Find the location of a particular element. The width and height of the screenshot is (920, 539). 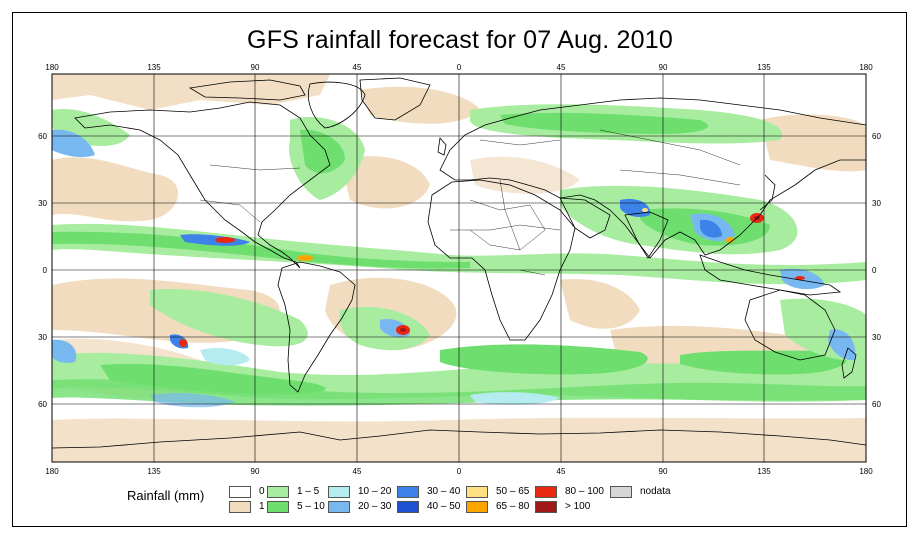

lon-ticks-top: 180 135 90 45 0 45 90 135 180 is located at coordinates (459, 67).